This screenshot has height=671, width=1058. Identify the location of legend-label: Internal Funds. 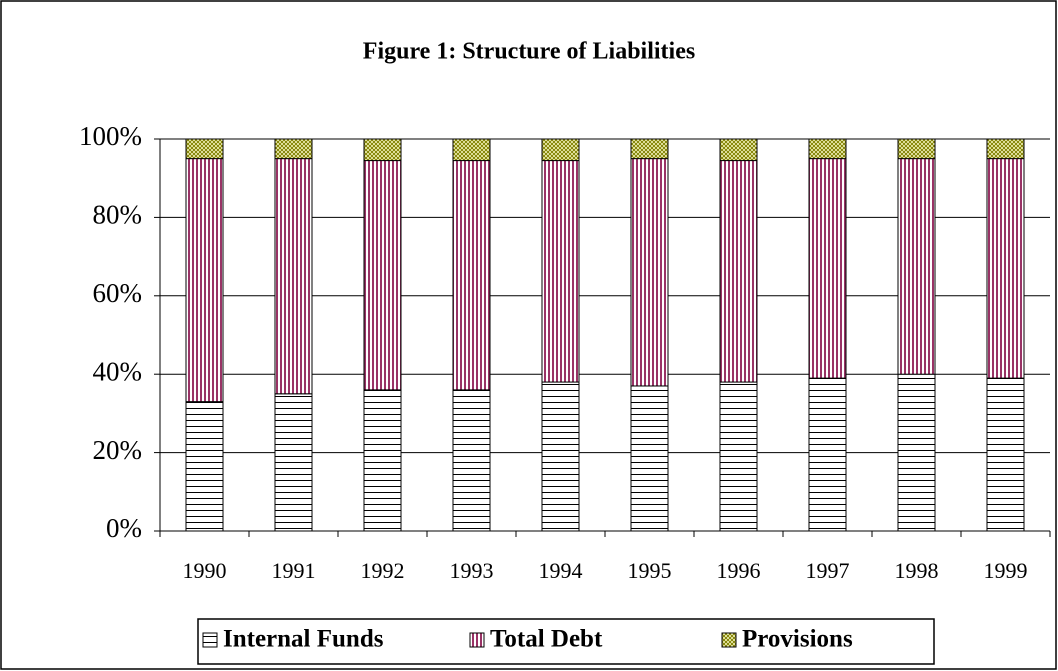
(303, 639).